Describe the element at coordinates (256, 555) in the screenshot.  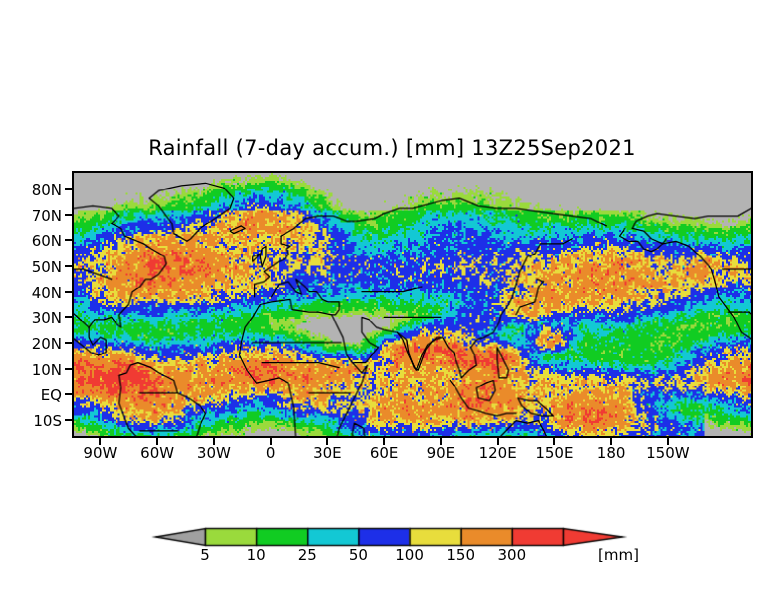
I see `colorbar-tick-label: 10` at that location.